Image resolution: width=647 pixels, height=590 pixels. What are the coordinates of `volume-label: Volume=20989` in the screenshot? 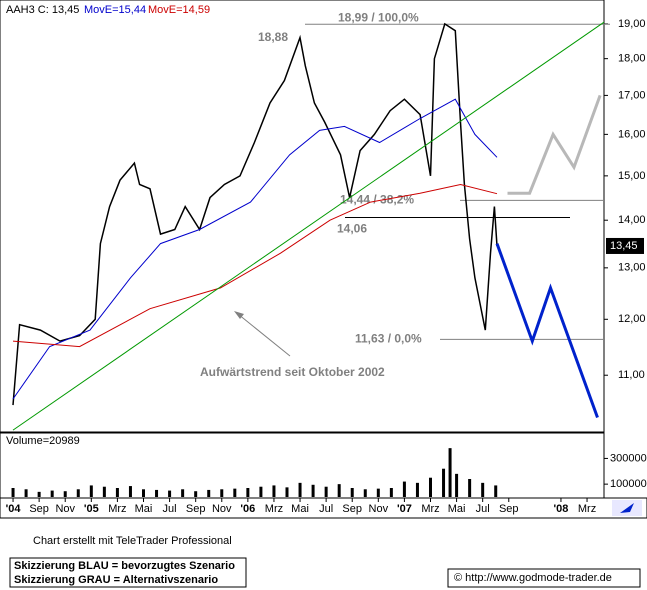 It's located at (43, 441).